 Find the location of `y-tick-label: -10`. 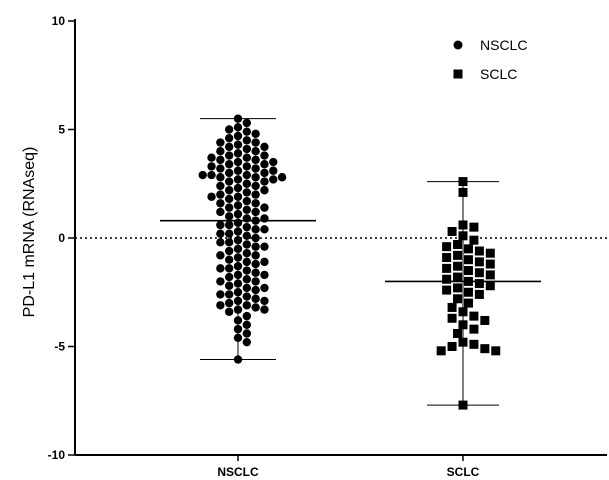

y-tick-label: -10 is located at coordinates (57, 455).